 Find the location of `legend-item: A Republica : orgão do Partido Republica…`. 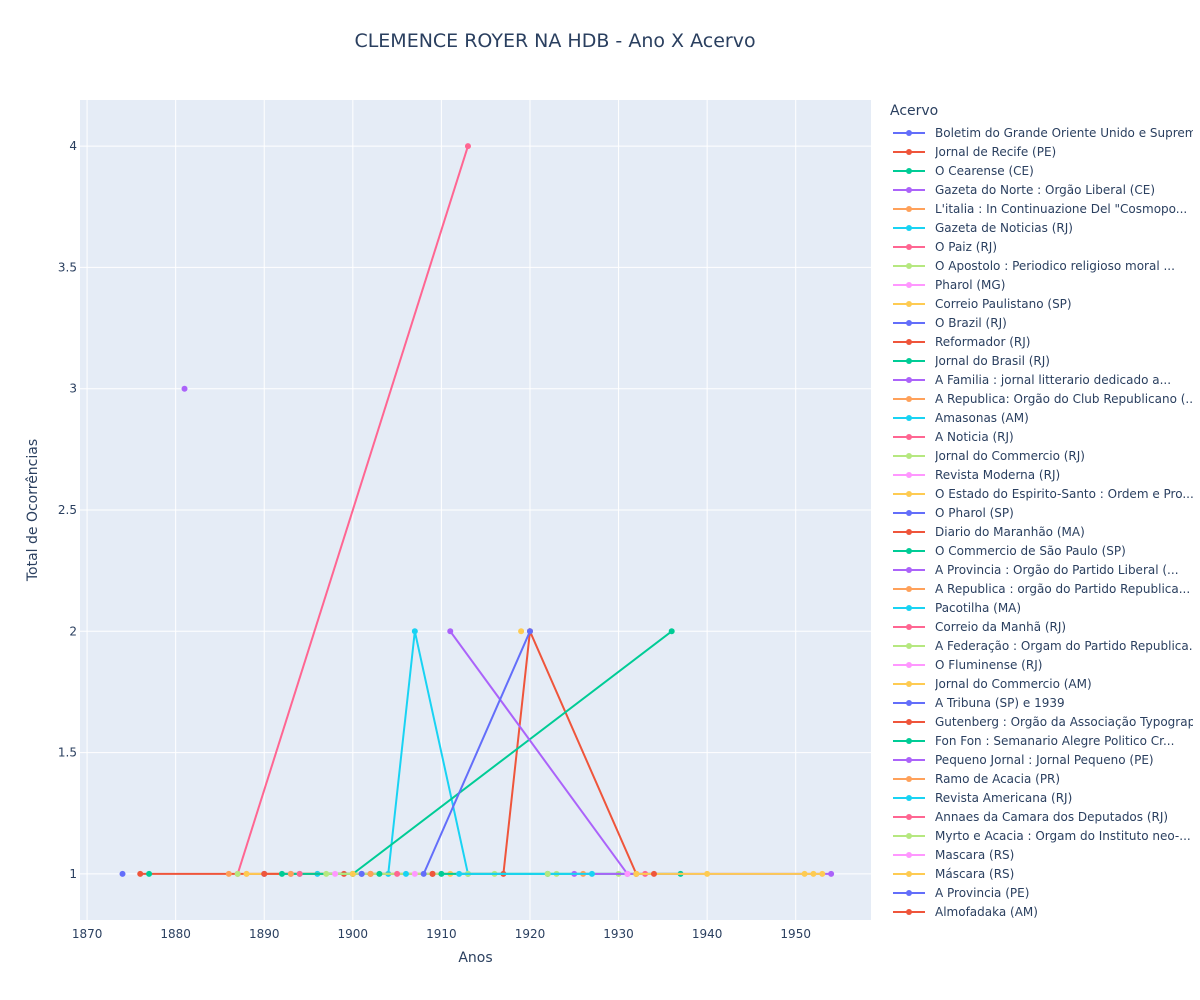

legend-item: A Republica : orgão do Partido Republica… is located at coordinates (1040, 588).